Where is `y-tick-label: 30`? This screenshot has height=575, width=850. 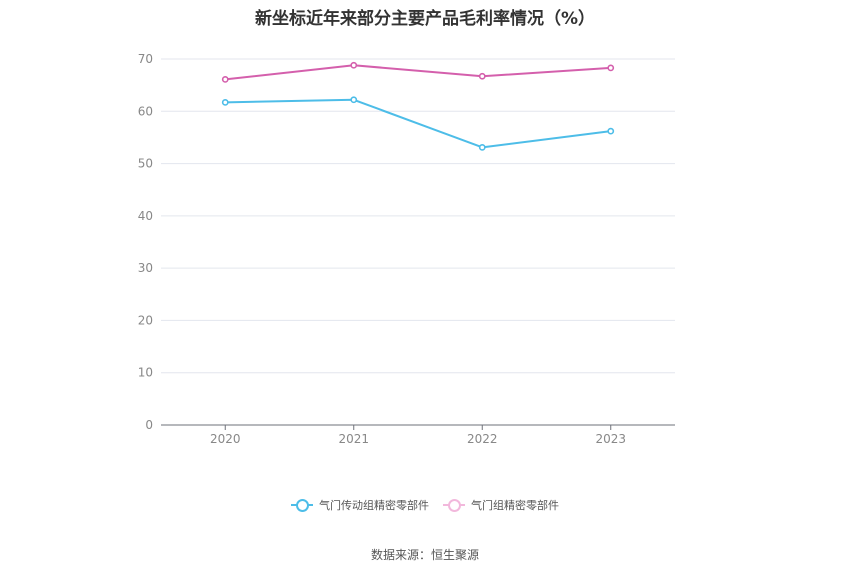 y-tick-label: 30 is located at coordinates (145, 268).